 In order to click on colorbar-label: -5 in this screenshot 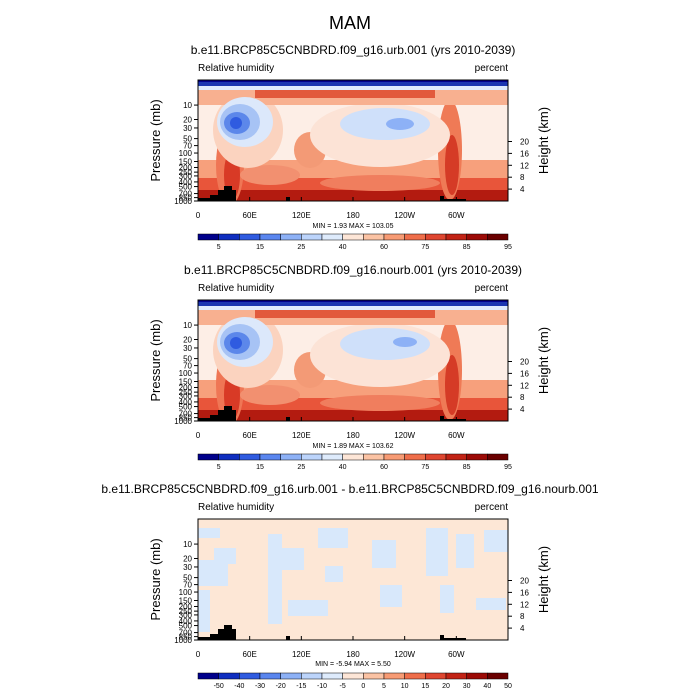, I will do `click(343, 686)`.